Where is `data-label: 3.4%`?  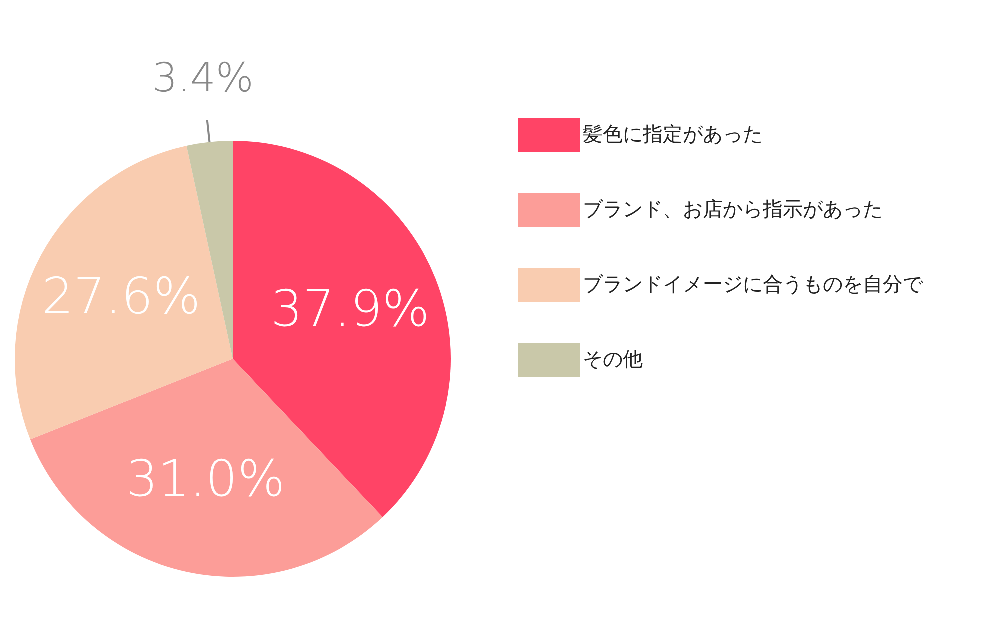 data-label: 3.4% is located at coordinates (203, 79).